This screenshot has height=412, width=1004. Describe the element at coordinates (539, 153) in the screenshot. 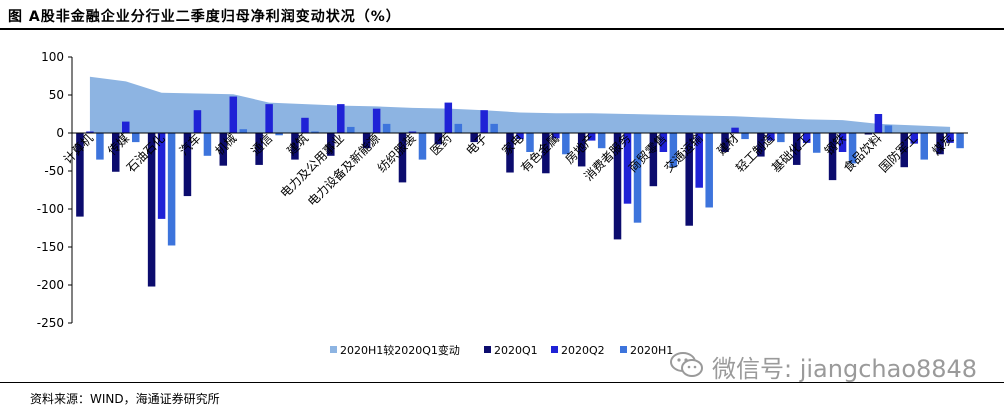

I see `x-tick-label: 有色金属` at that location.